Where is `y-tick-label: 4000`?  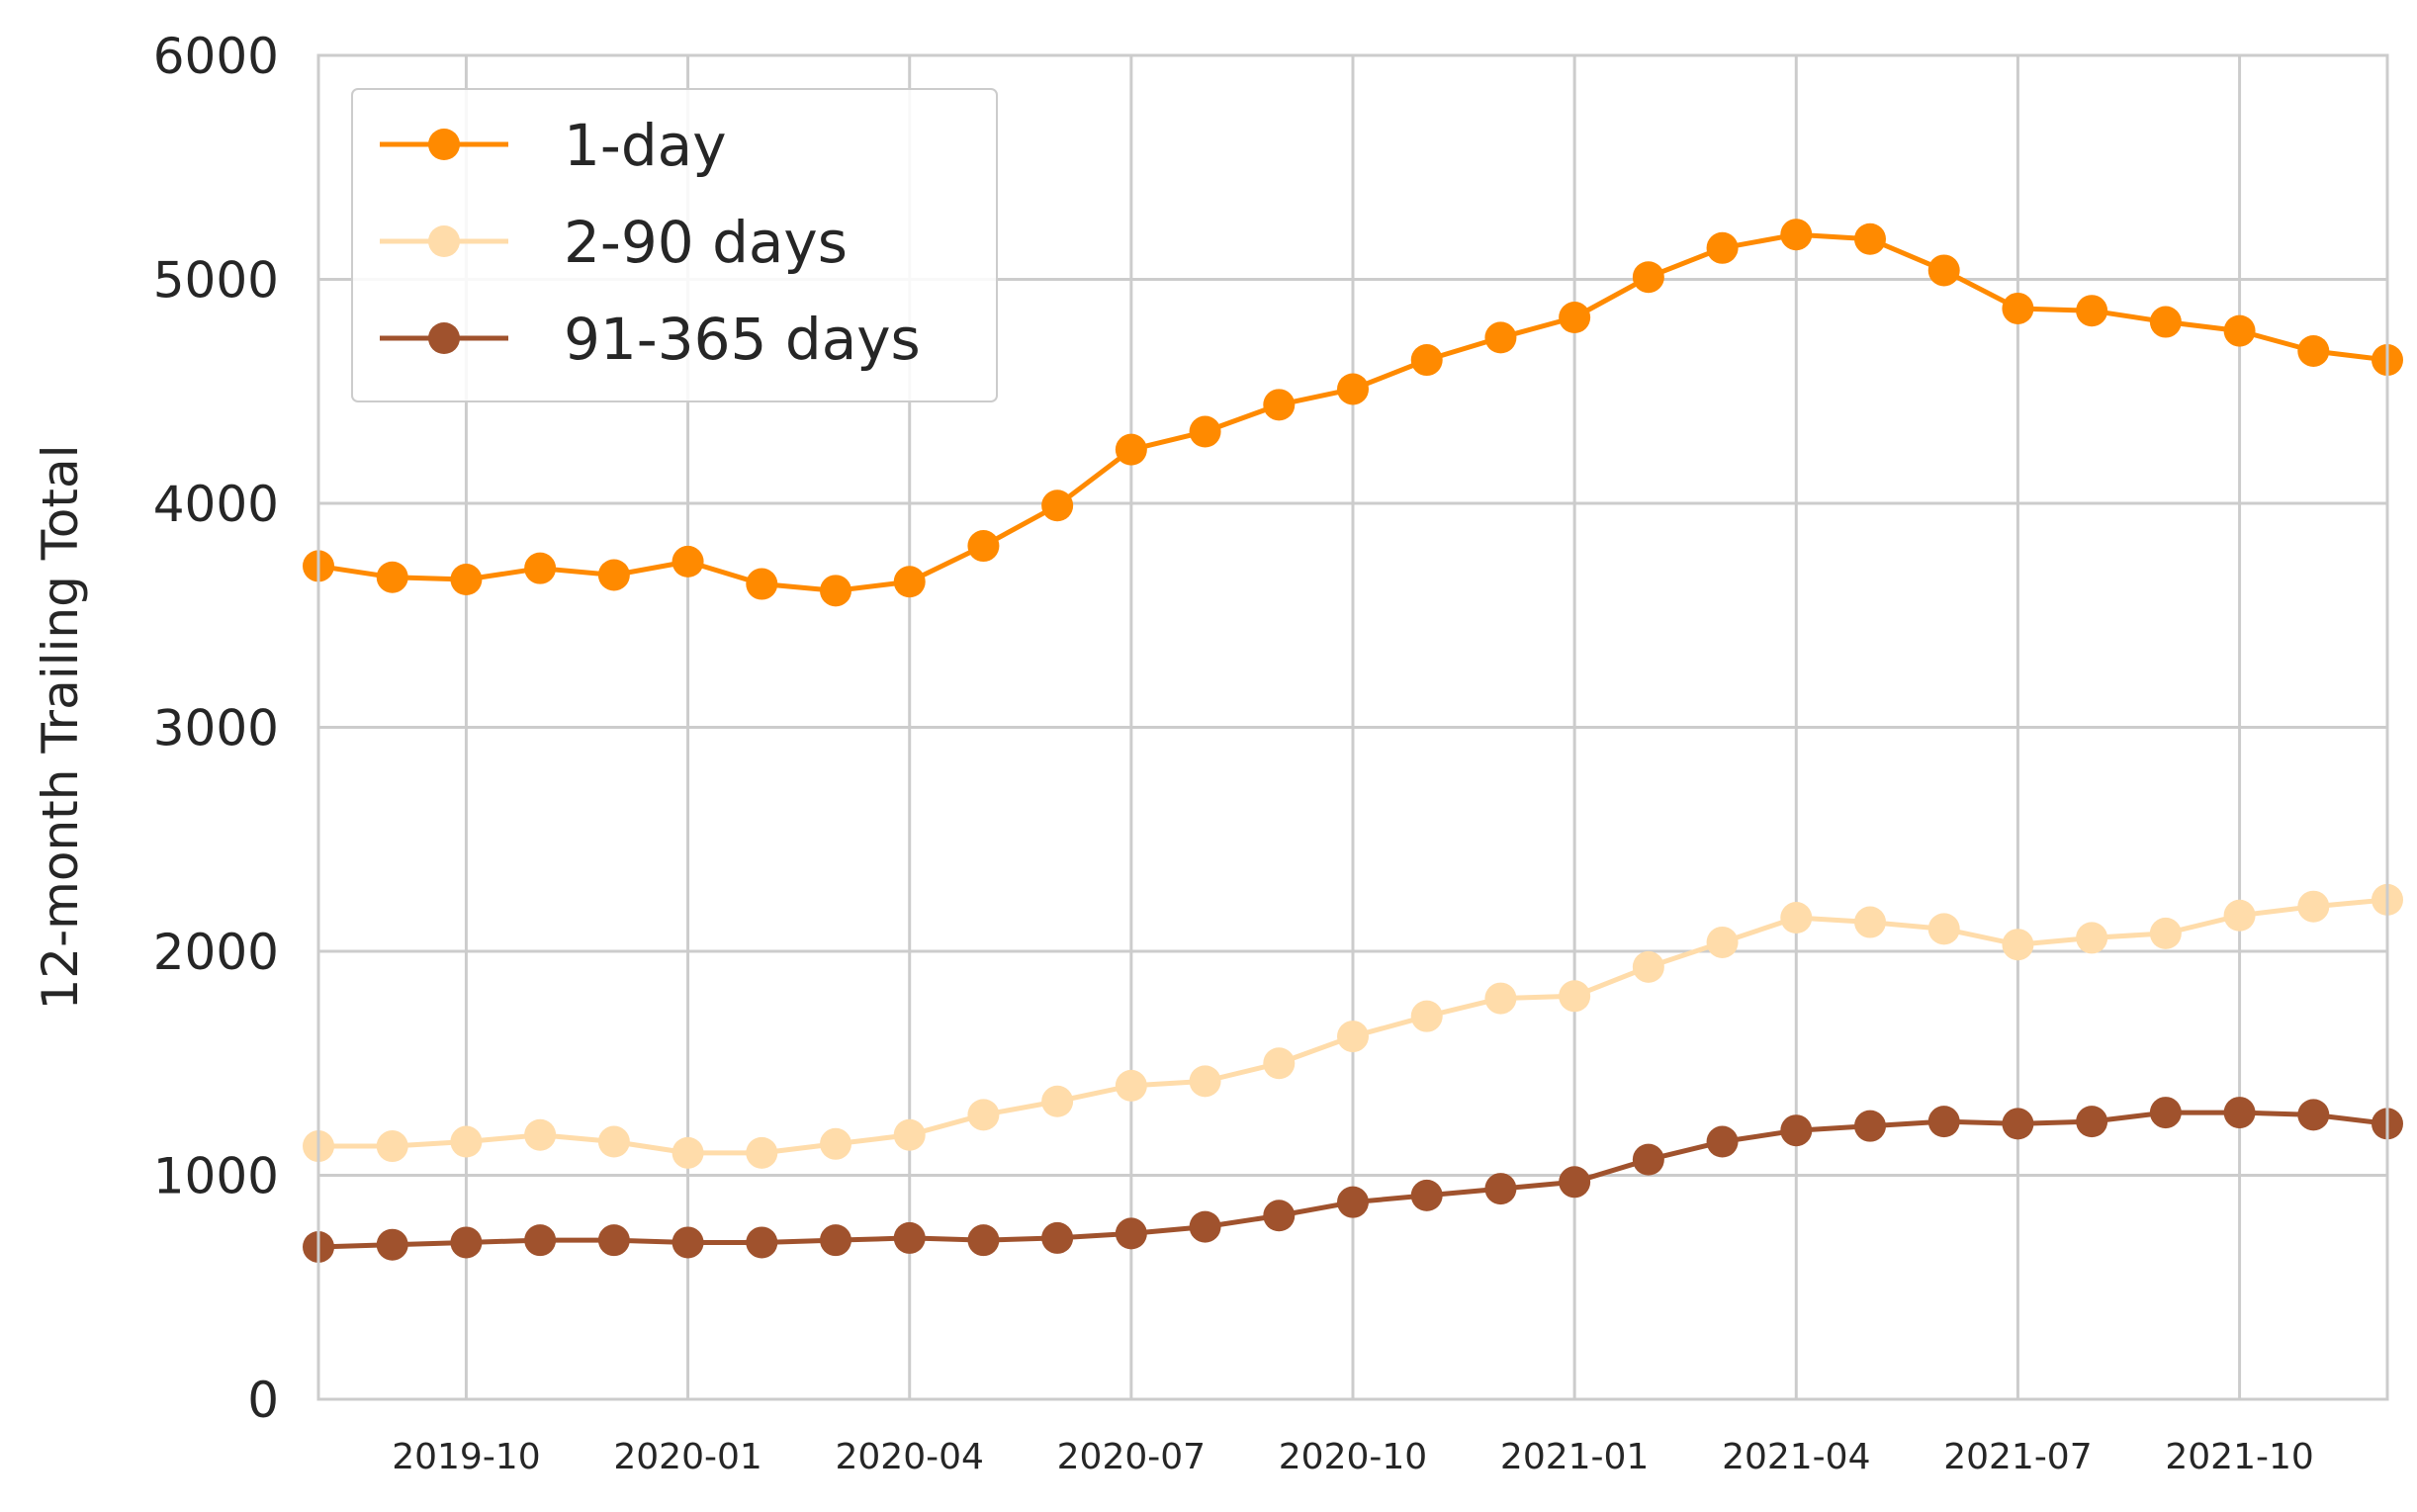 y-tick-label: 4000 is located at coordinates (216, 504).